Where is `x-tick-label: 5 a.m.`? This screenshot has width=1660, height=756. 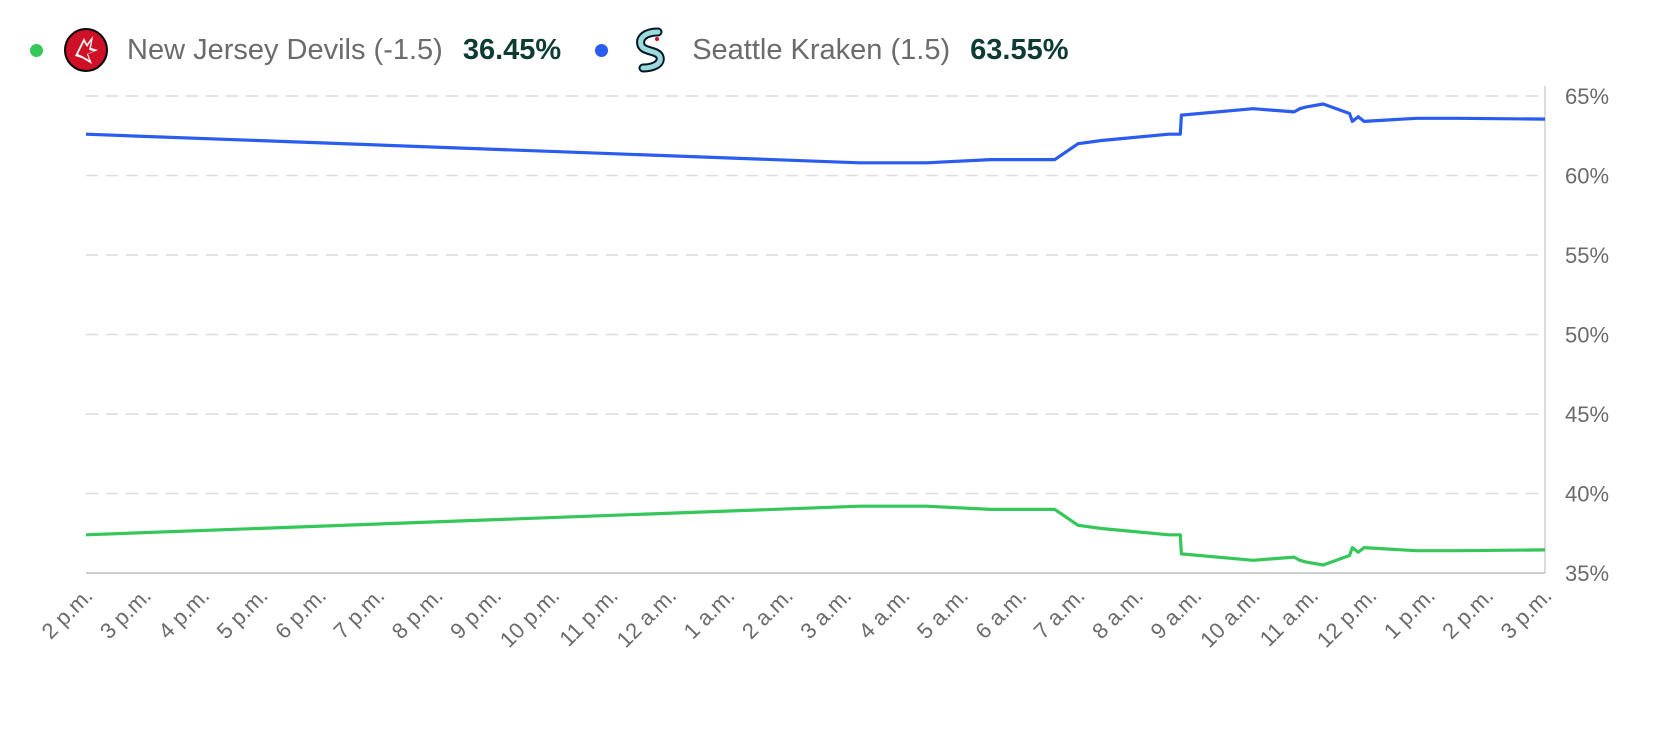
x-tick-label: 5 a.m. is located at coordinates (942, 613).